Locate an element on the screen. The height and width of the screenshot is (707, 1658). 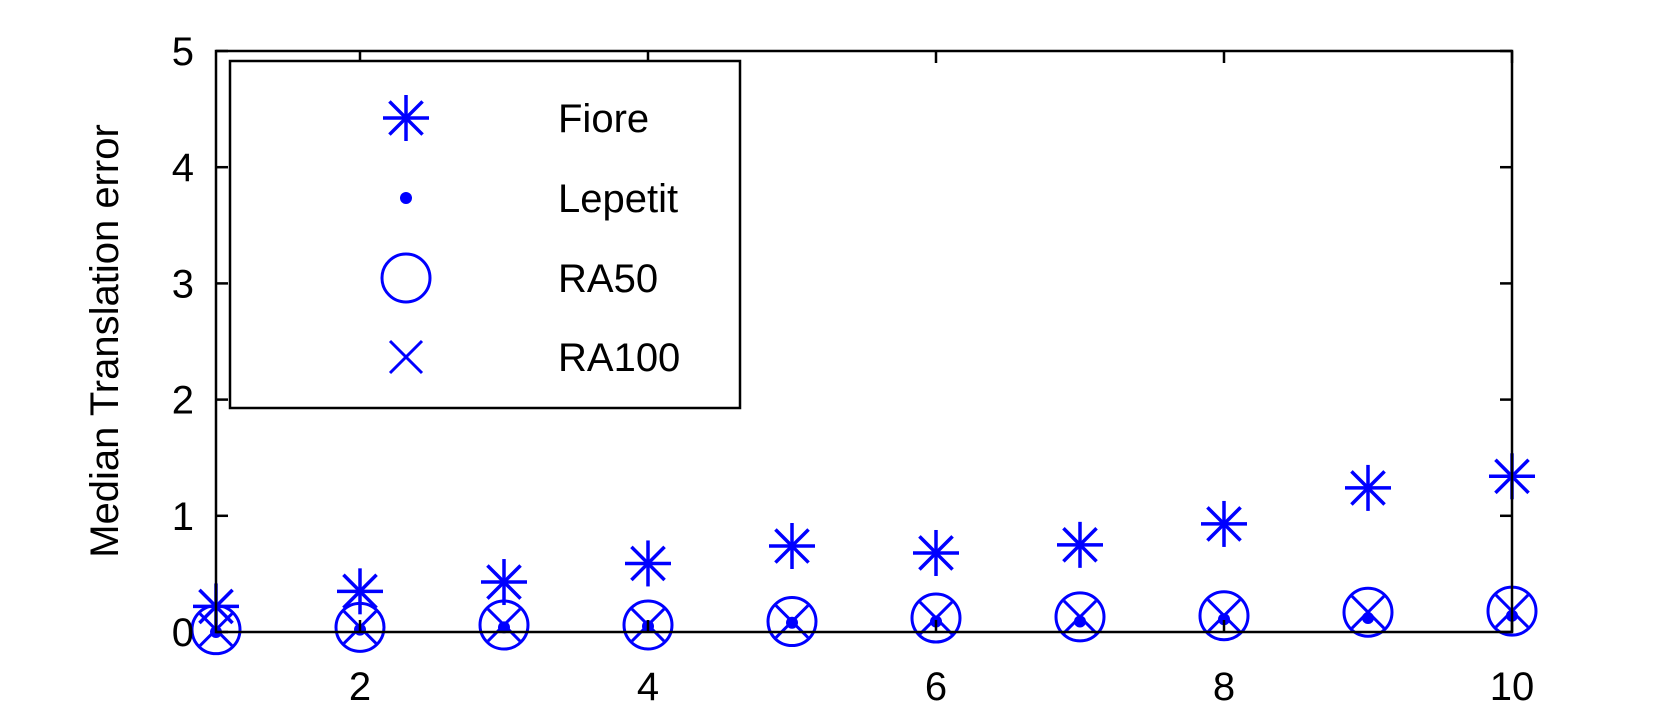
y-tick-label: 5 is located at coordinates (183, 52).